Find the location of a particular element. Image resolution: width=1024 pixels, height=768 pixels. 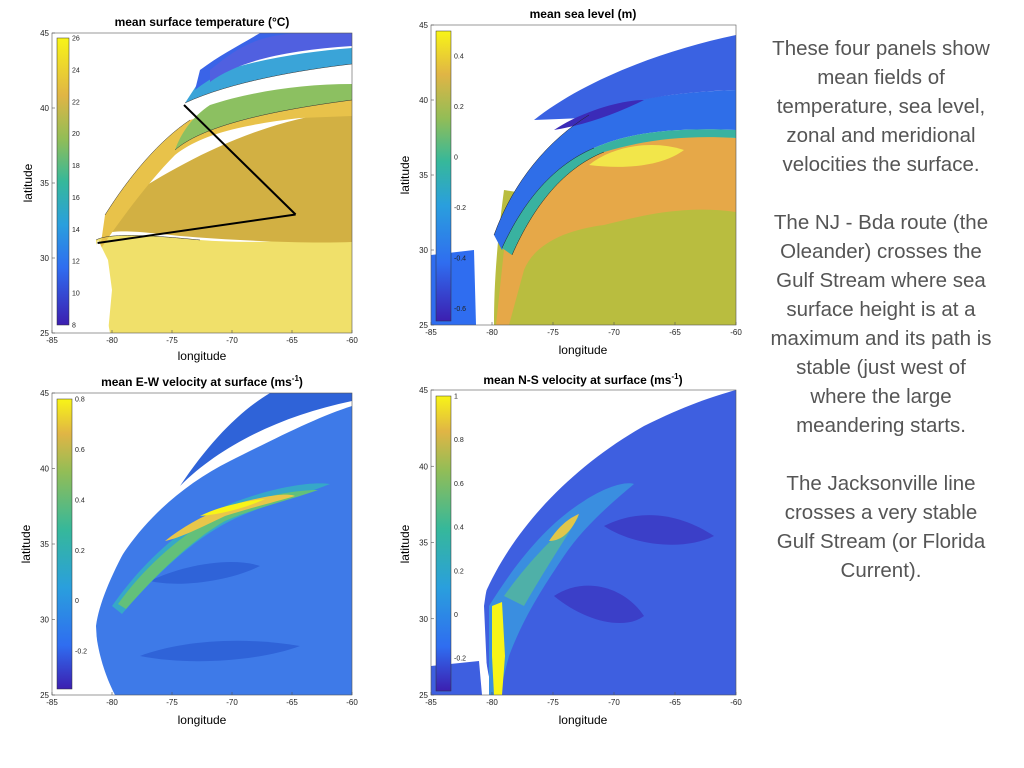

ocean-gradient-band is located at coordinates (619, 192).